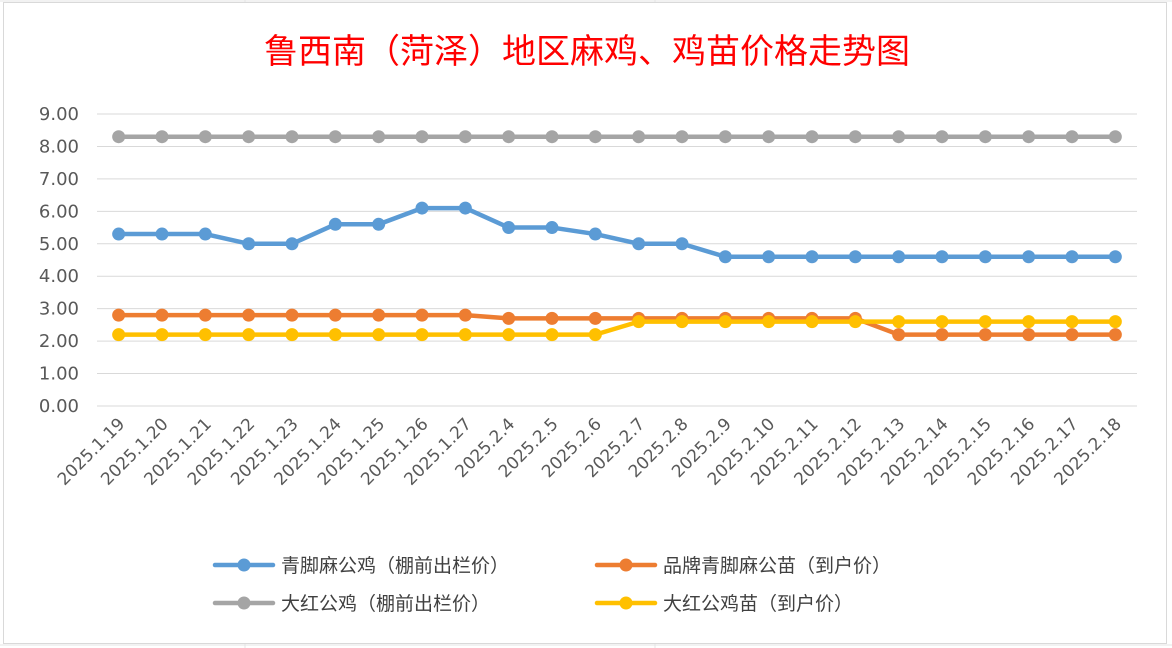  What do you see at coordinates (723, 604) in the screenshot?
I see `legend-item: 大红公鸡苗（到户价）` at bounding box center [723, 604].